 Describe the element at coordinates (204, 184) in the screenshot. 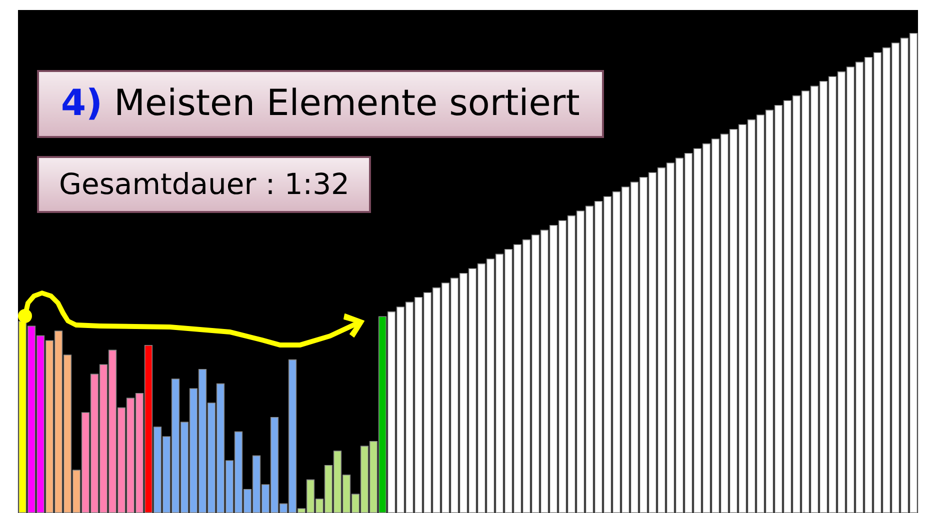

I see `text: Gesamtdauer : 1:32` at that location.